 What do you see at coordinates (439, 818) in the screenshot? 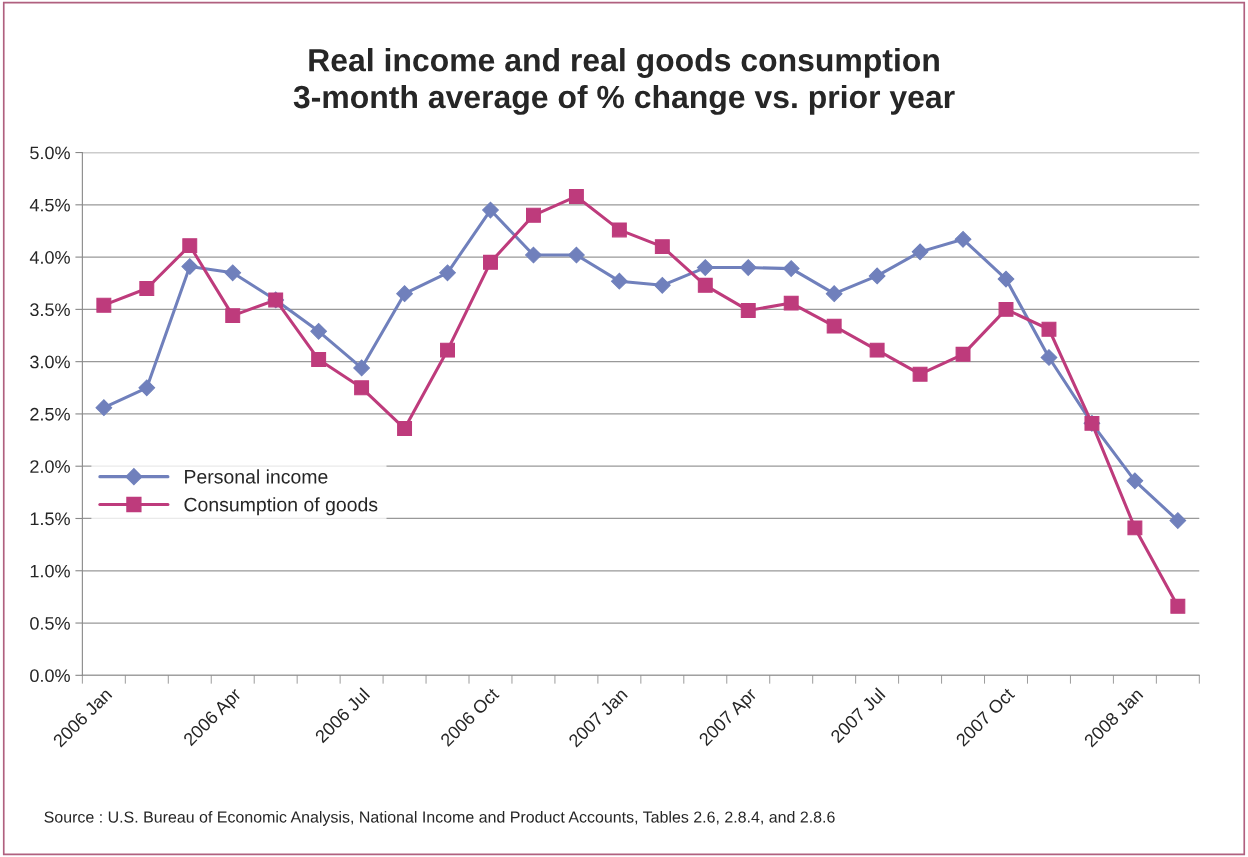
I see `source-note: Source : U.S. Bureau of Economic Analysis, National Income and Product Accounts, Tables 2.6, 2.8.4, and 2.8.6` at bounding box center [439, 818].